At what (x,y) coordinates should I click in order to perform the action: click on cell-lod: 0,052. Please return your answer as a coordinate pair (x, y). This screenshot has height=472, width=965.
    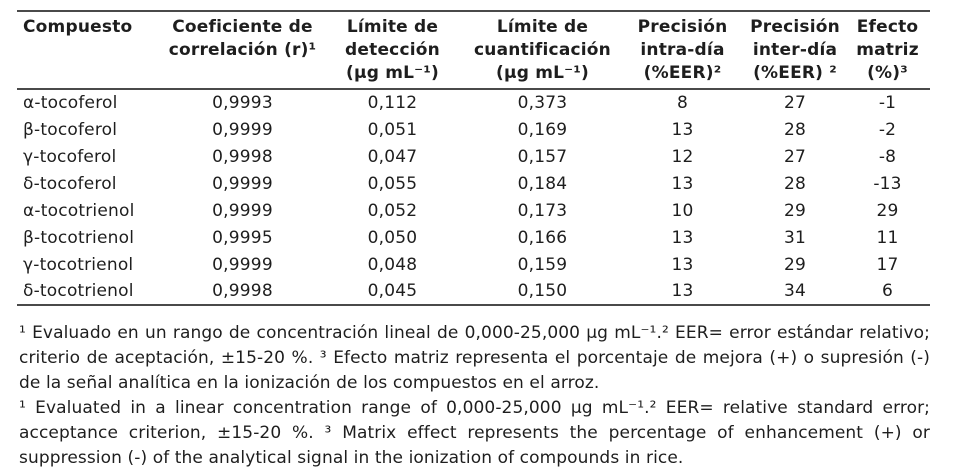
    Looking at the image, I should click on (392, 210).